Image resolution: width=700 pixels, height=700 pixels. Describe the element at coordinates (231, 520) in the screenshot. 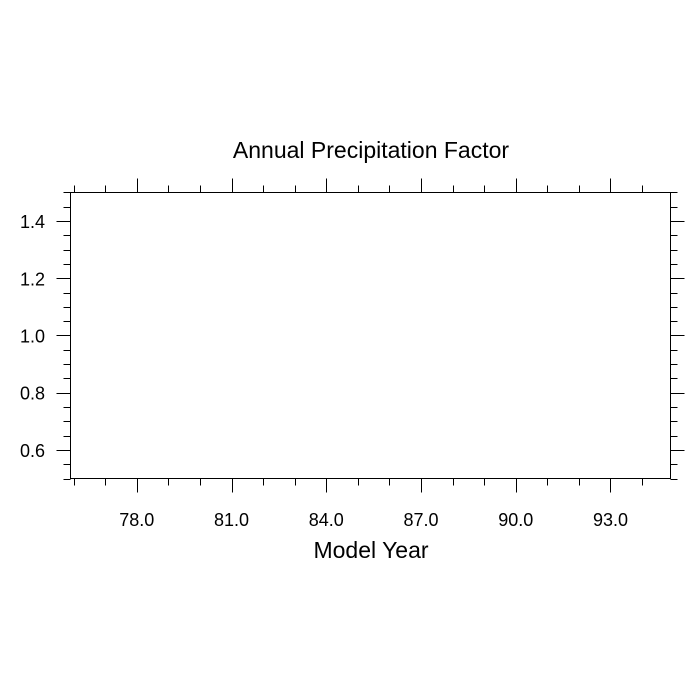

I see `x-tick-label: 81.0` at that location.